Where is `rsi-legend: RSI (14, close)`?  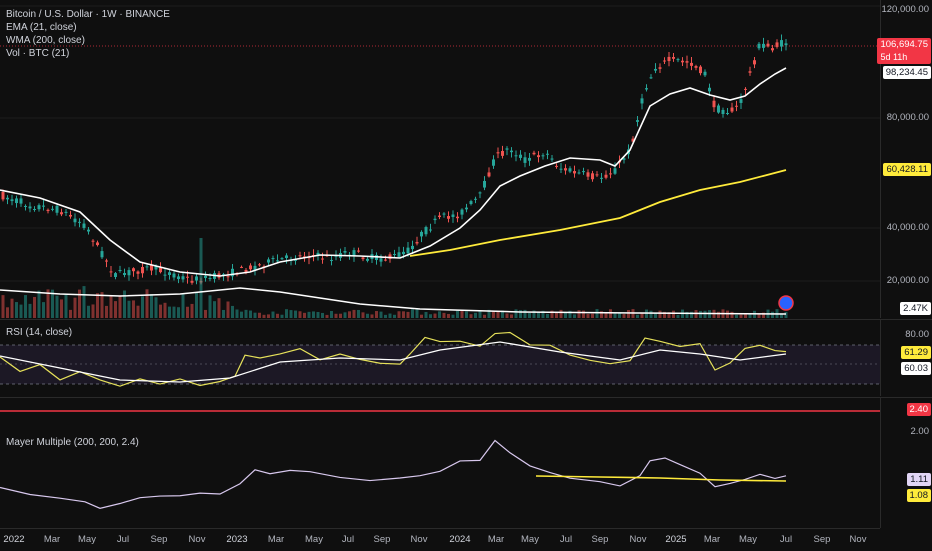
rsi-legend: RSI (14, close) is located at coordinates (39, 332).